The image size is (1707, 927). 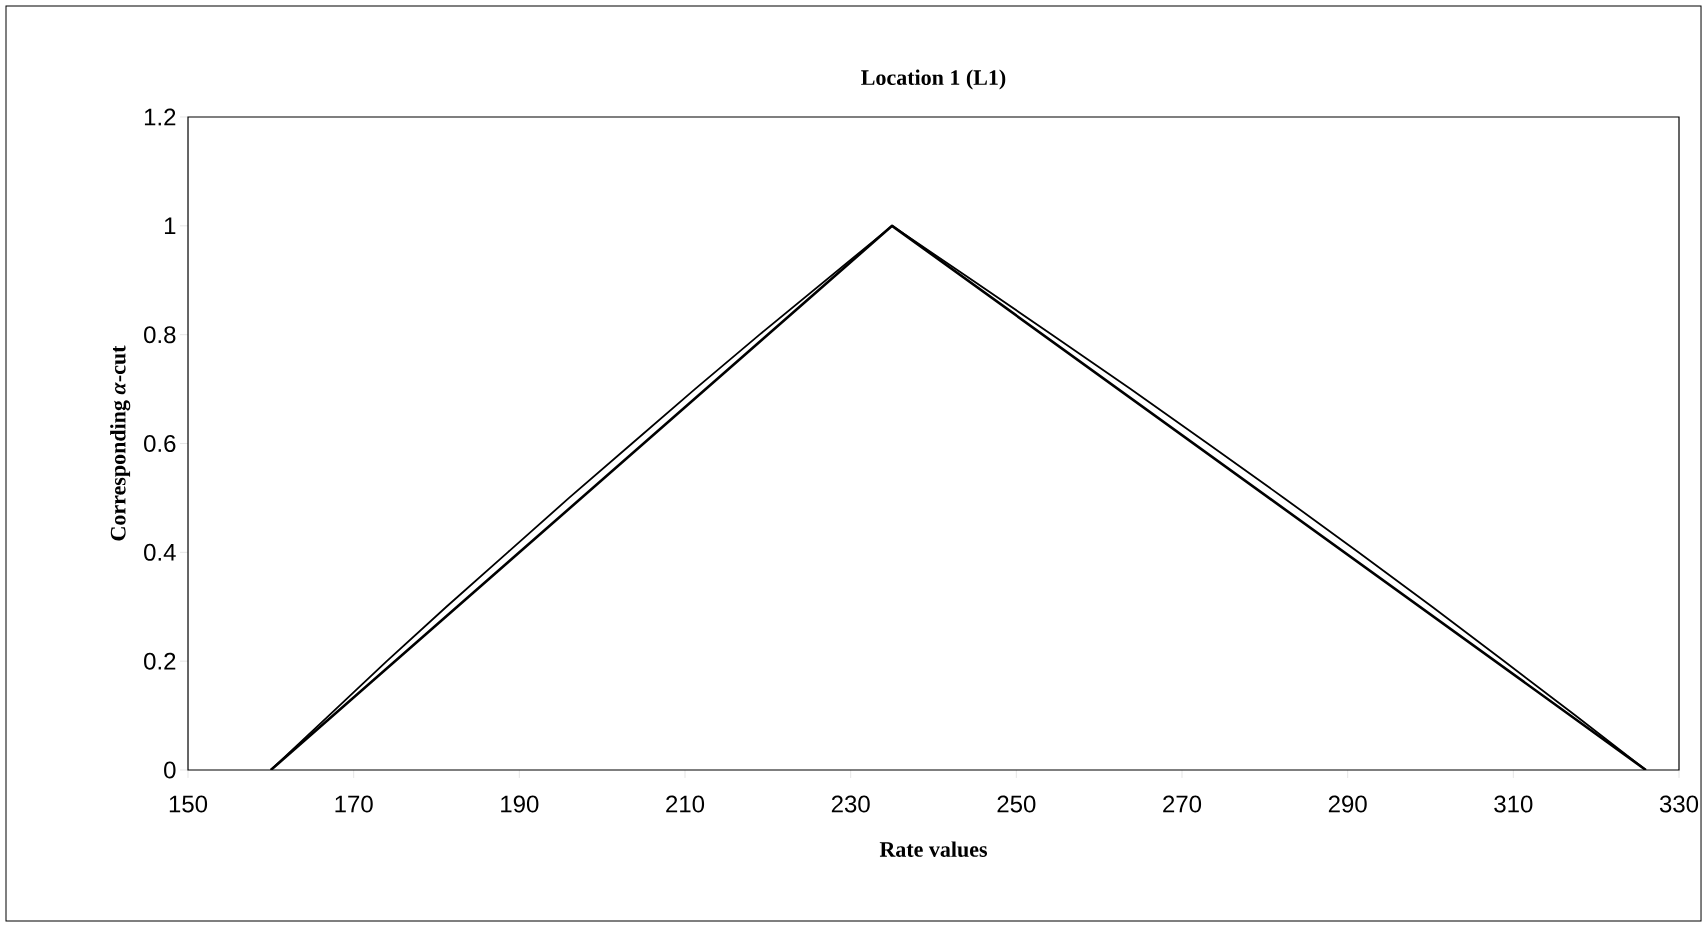 I want to click on x-tick-label: 170, so click(x=354, y=804).